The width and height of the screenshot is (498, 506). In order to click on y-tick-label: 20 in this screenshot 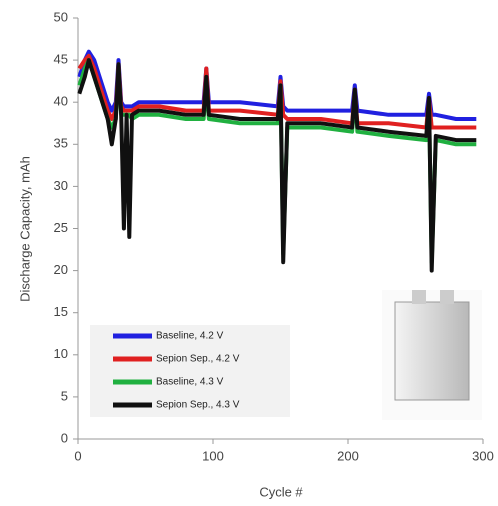, I will do `click(61, 269)`.